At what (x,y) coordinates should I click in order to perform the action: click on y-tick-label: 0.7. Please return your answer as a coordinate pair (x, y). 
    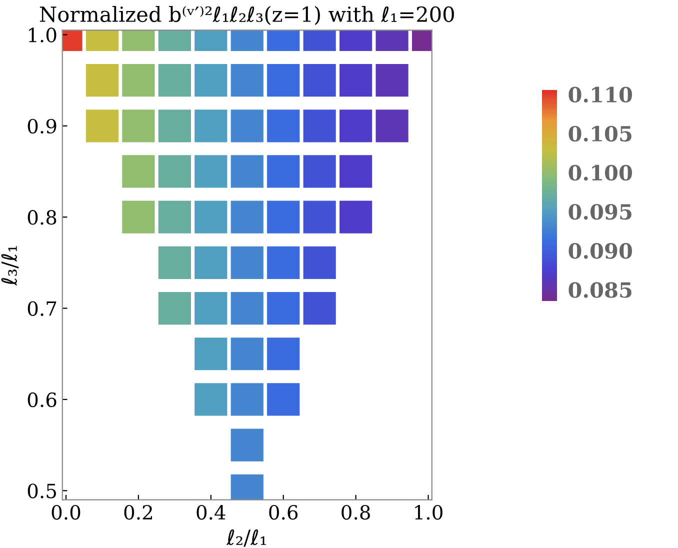
    Looking at the image, I should click on (42, 308).